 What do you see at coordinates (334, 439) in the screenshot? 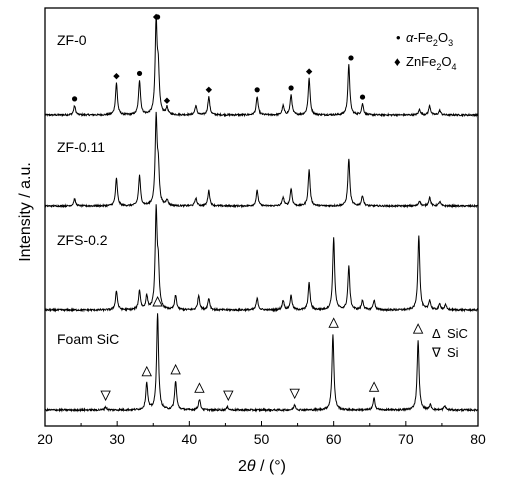
I see `x-tick-label: 60` at bounding box center [334, 439].